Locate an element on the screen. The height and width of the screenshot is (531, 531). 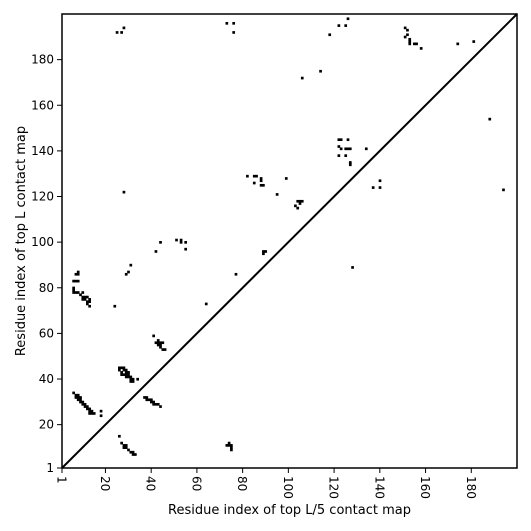
x-tick-label: 180 is located at coordinates (471, 487).